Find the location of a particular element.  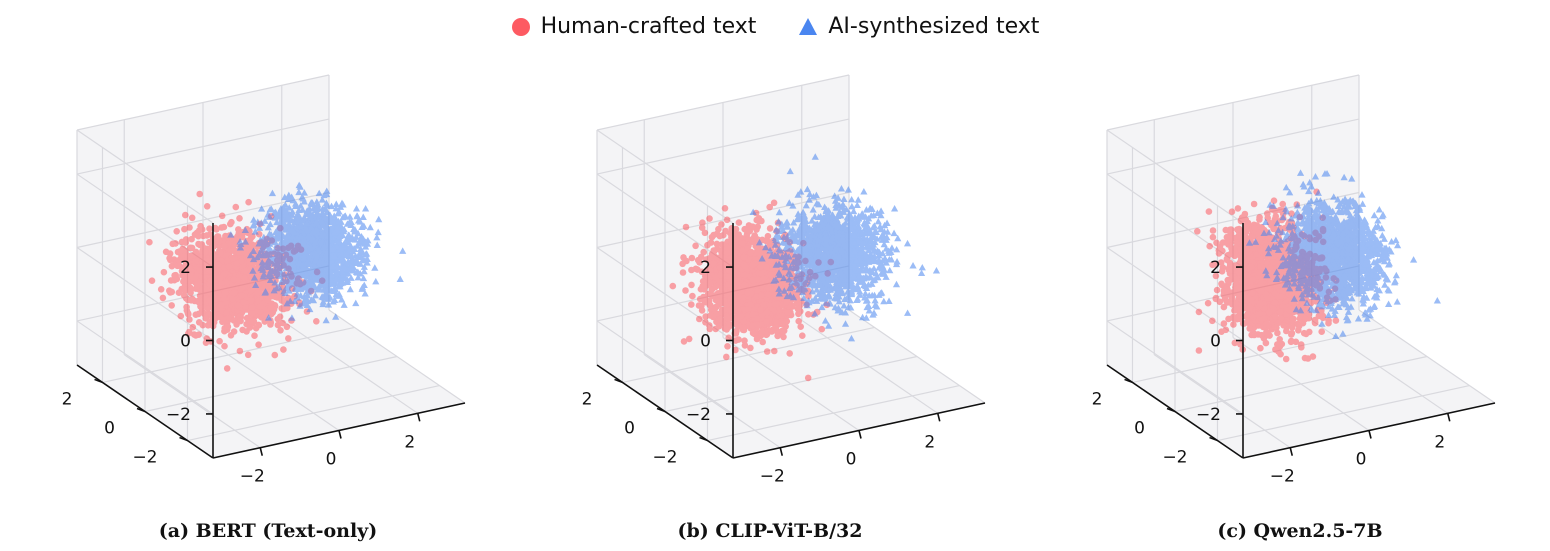

chart-legend: Human-crafted text AI-synthesized text is located at coordinates (775, 26).